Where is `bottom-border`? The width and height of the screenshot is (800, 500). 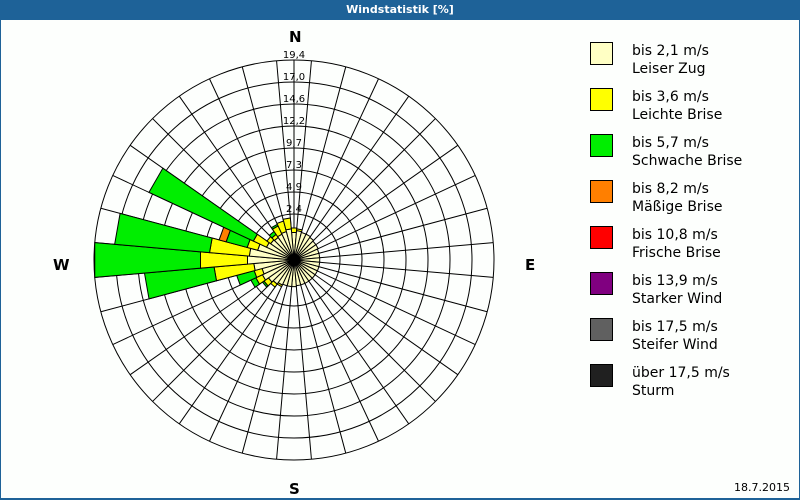
bottom-border is located at coordinates (400, 499).